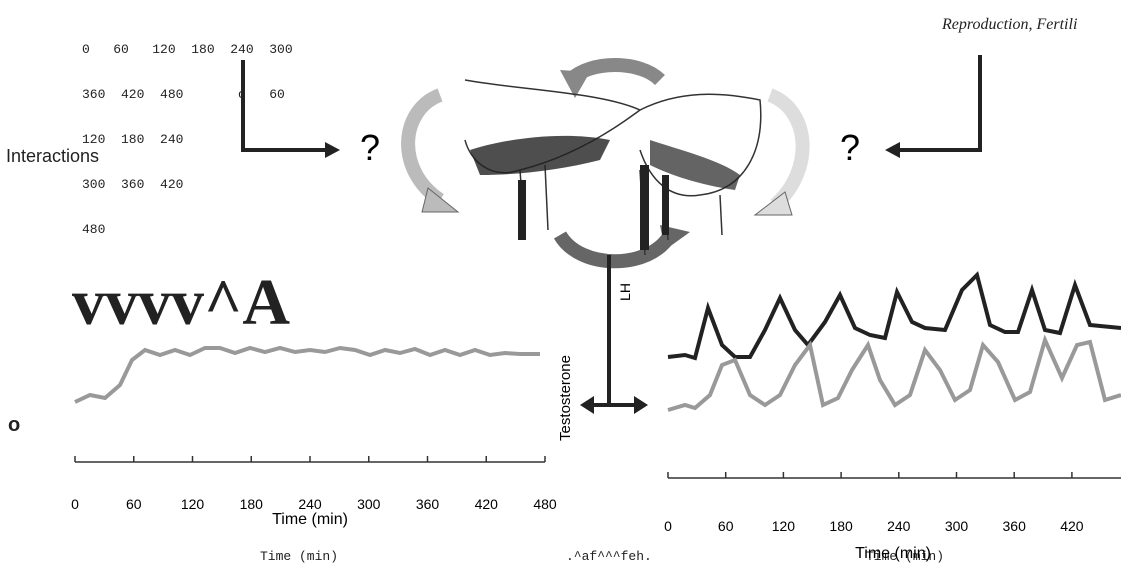 This screenshot has height=570, width=1121. What do you see at coordinates (14, 425) in the screenshot?
I see `ocr-o: o` at bounding box center [14, 425].